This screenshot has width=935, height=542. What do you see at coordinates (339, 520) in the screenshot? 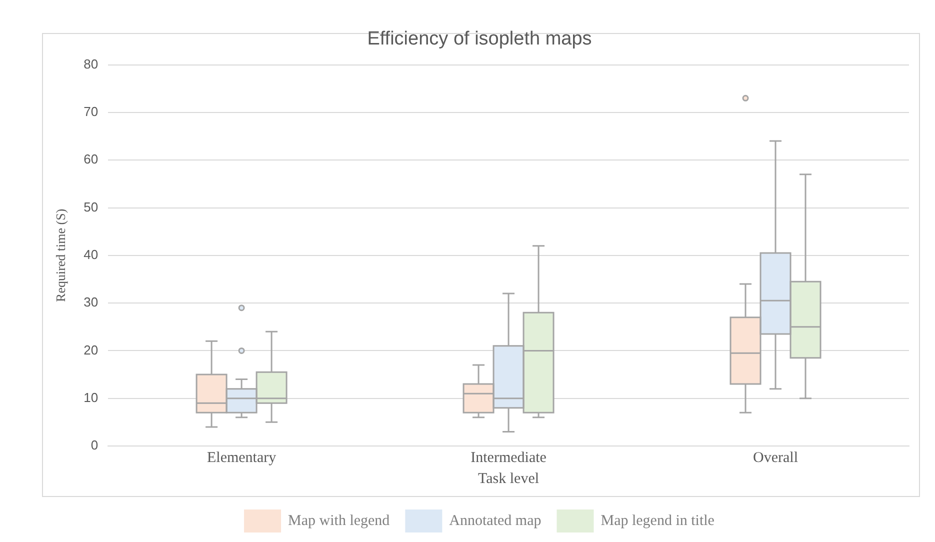
I see `legend-label: Map with legend` at bounding box center [339, 520].